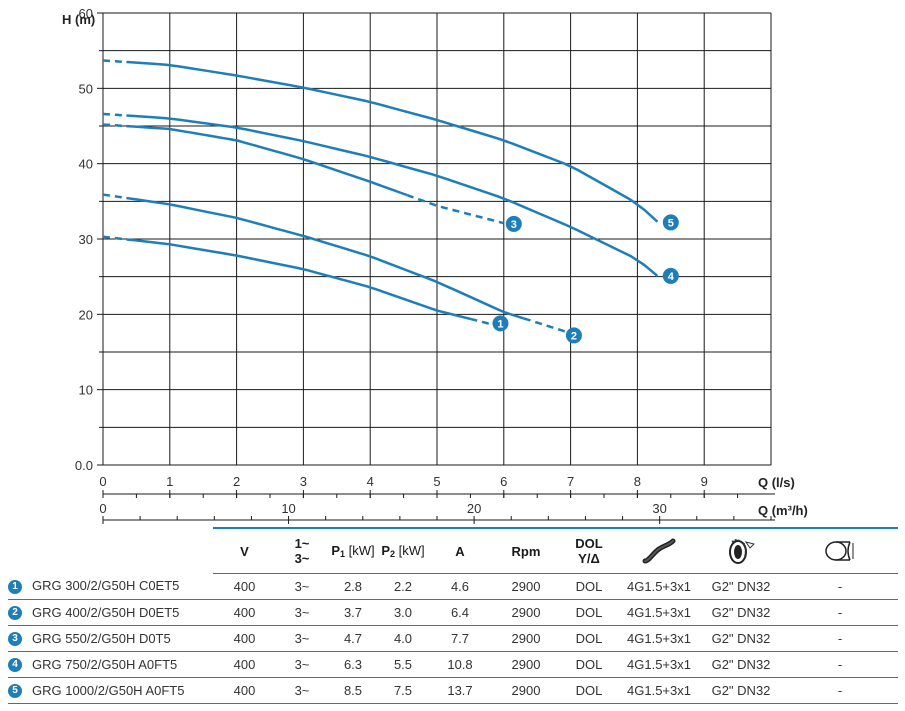 The width and height of the screenshot is (905, 711). I want to click on curve-1-solid, so click(298, 279).